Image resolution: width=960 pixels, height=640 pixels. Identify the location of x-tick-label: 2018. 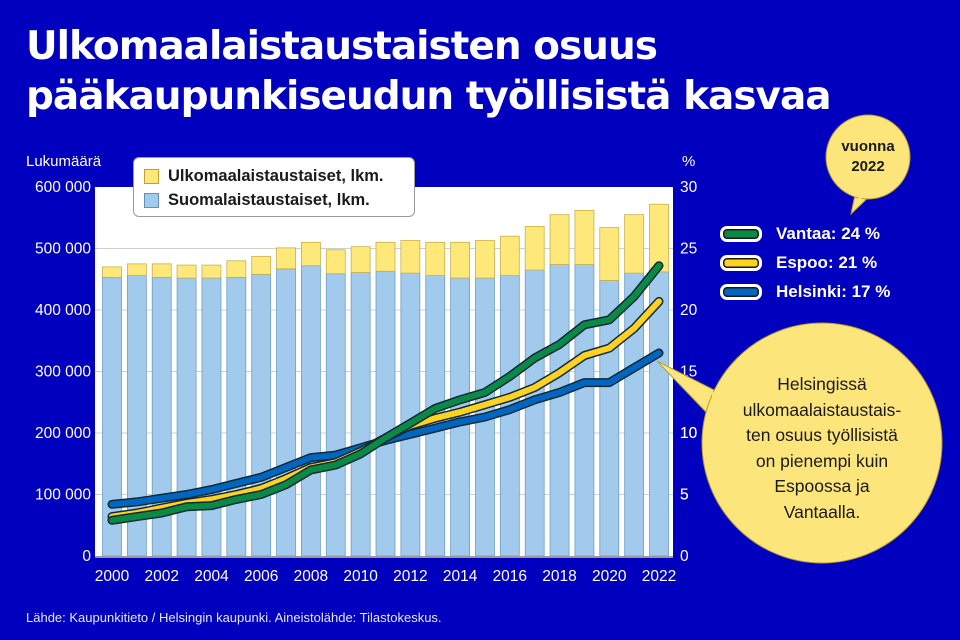
(559, 576).